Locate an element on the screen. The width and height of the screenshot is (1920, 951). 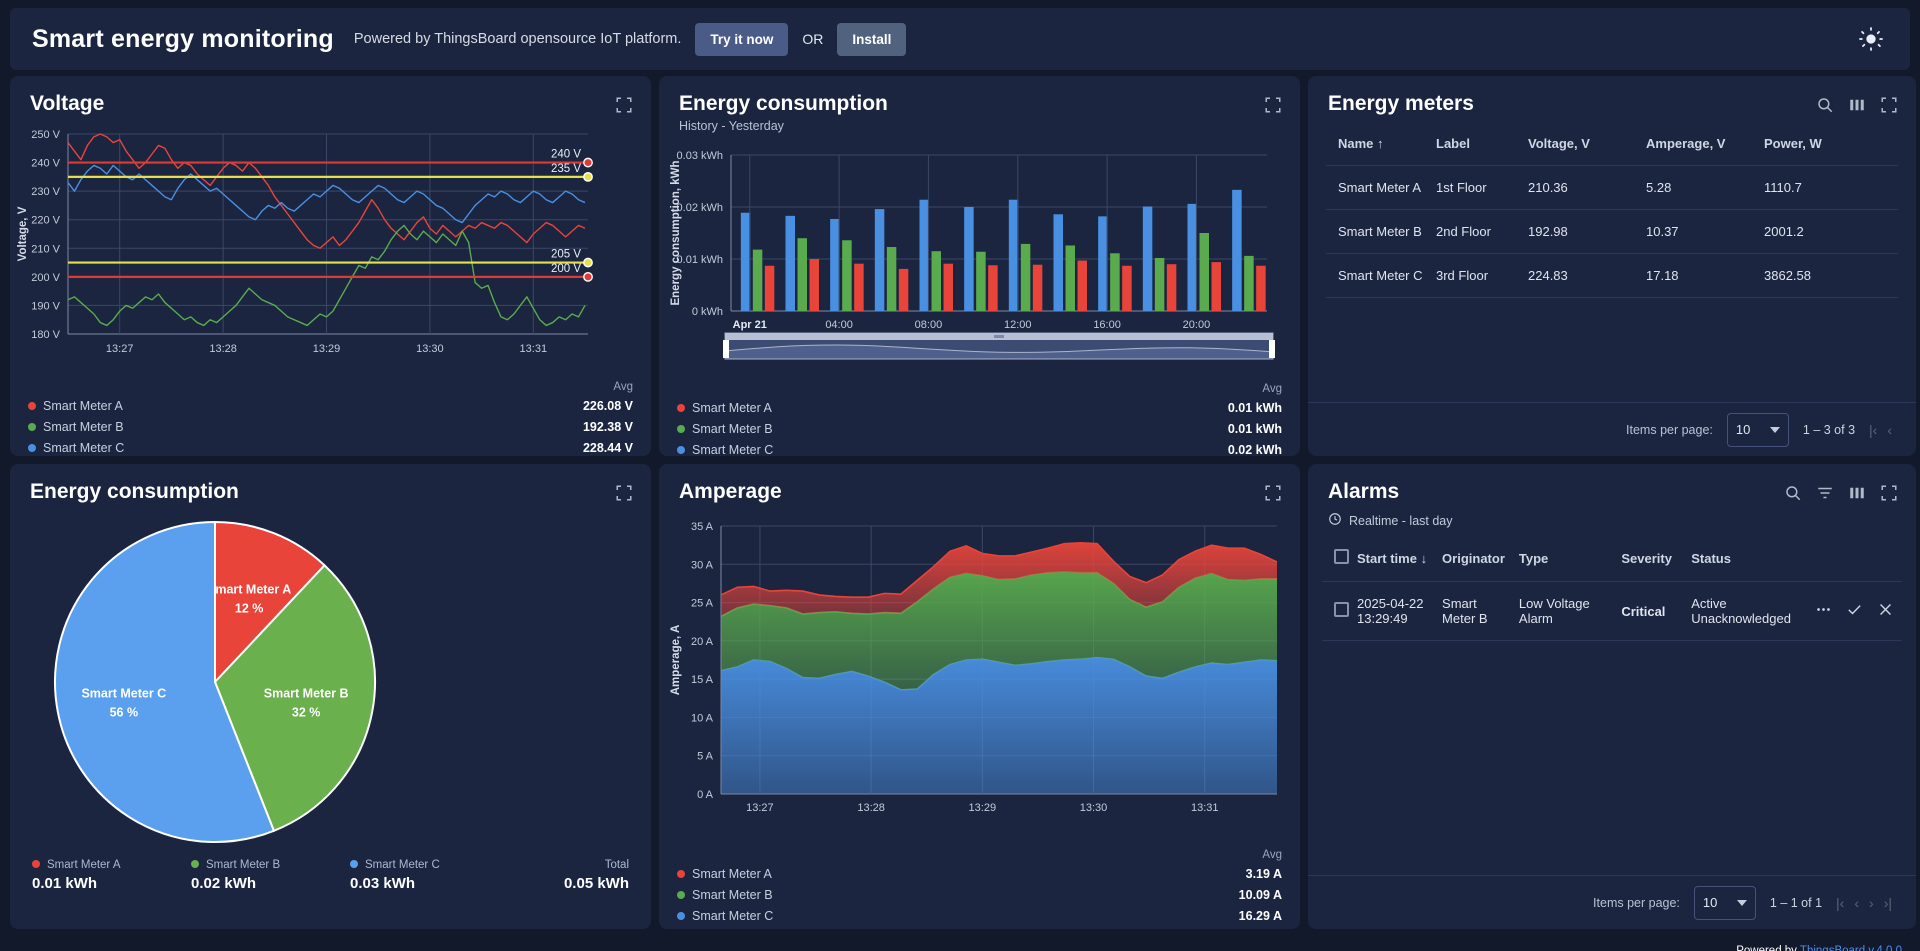
sort-arrow-icon: ↓ is located at coordinates (1424, 558).